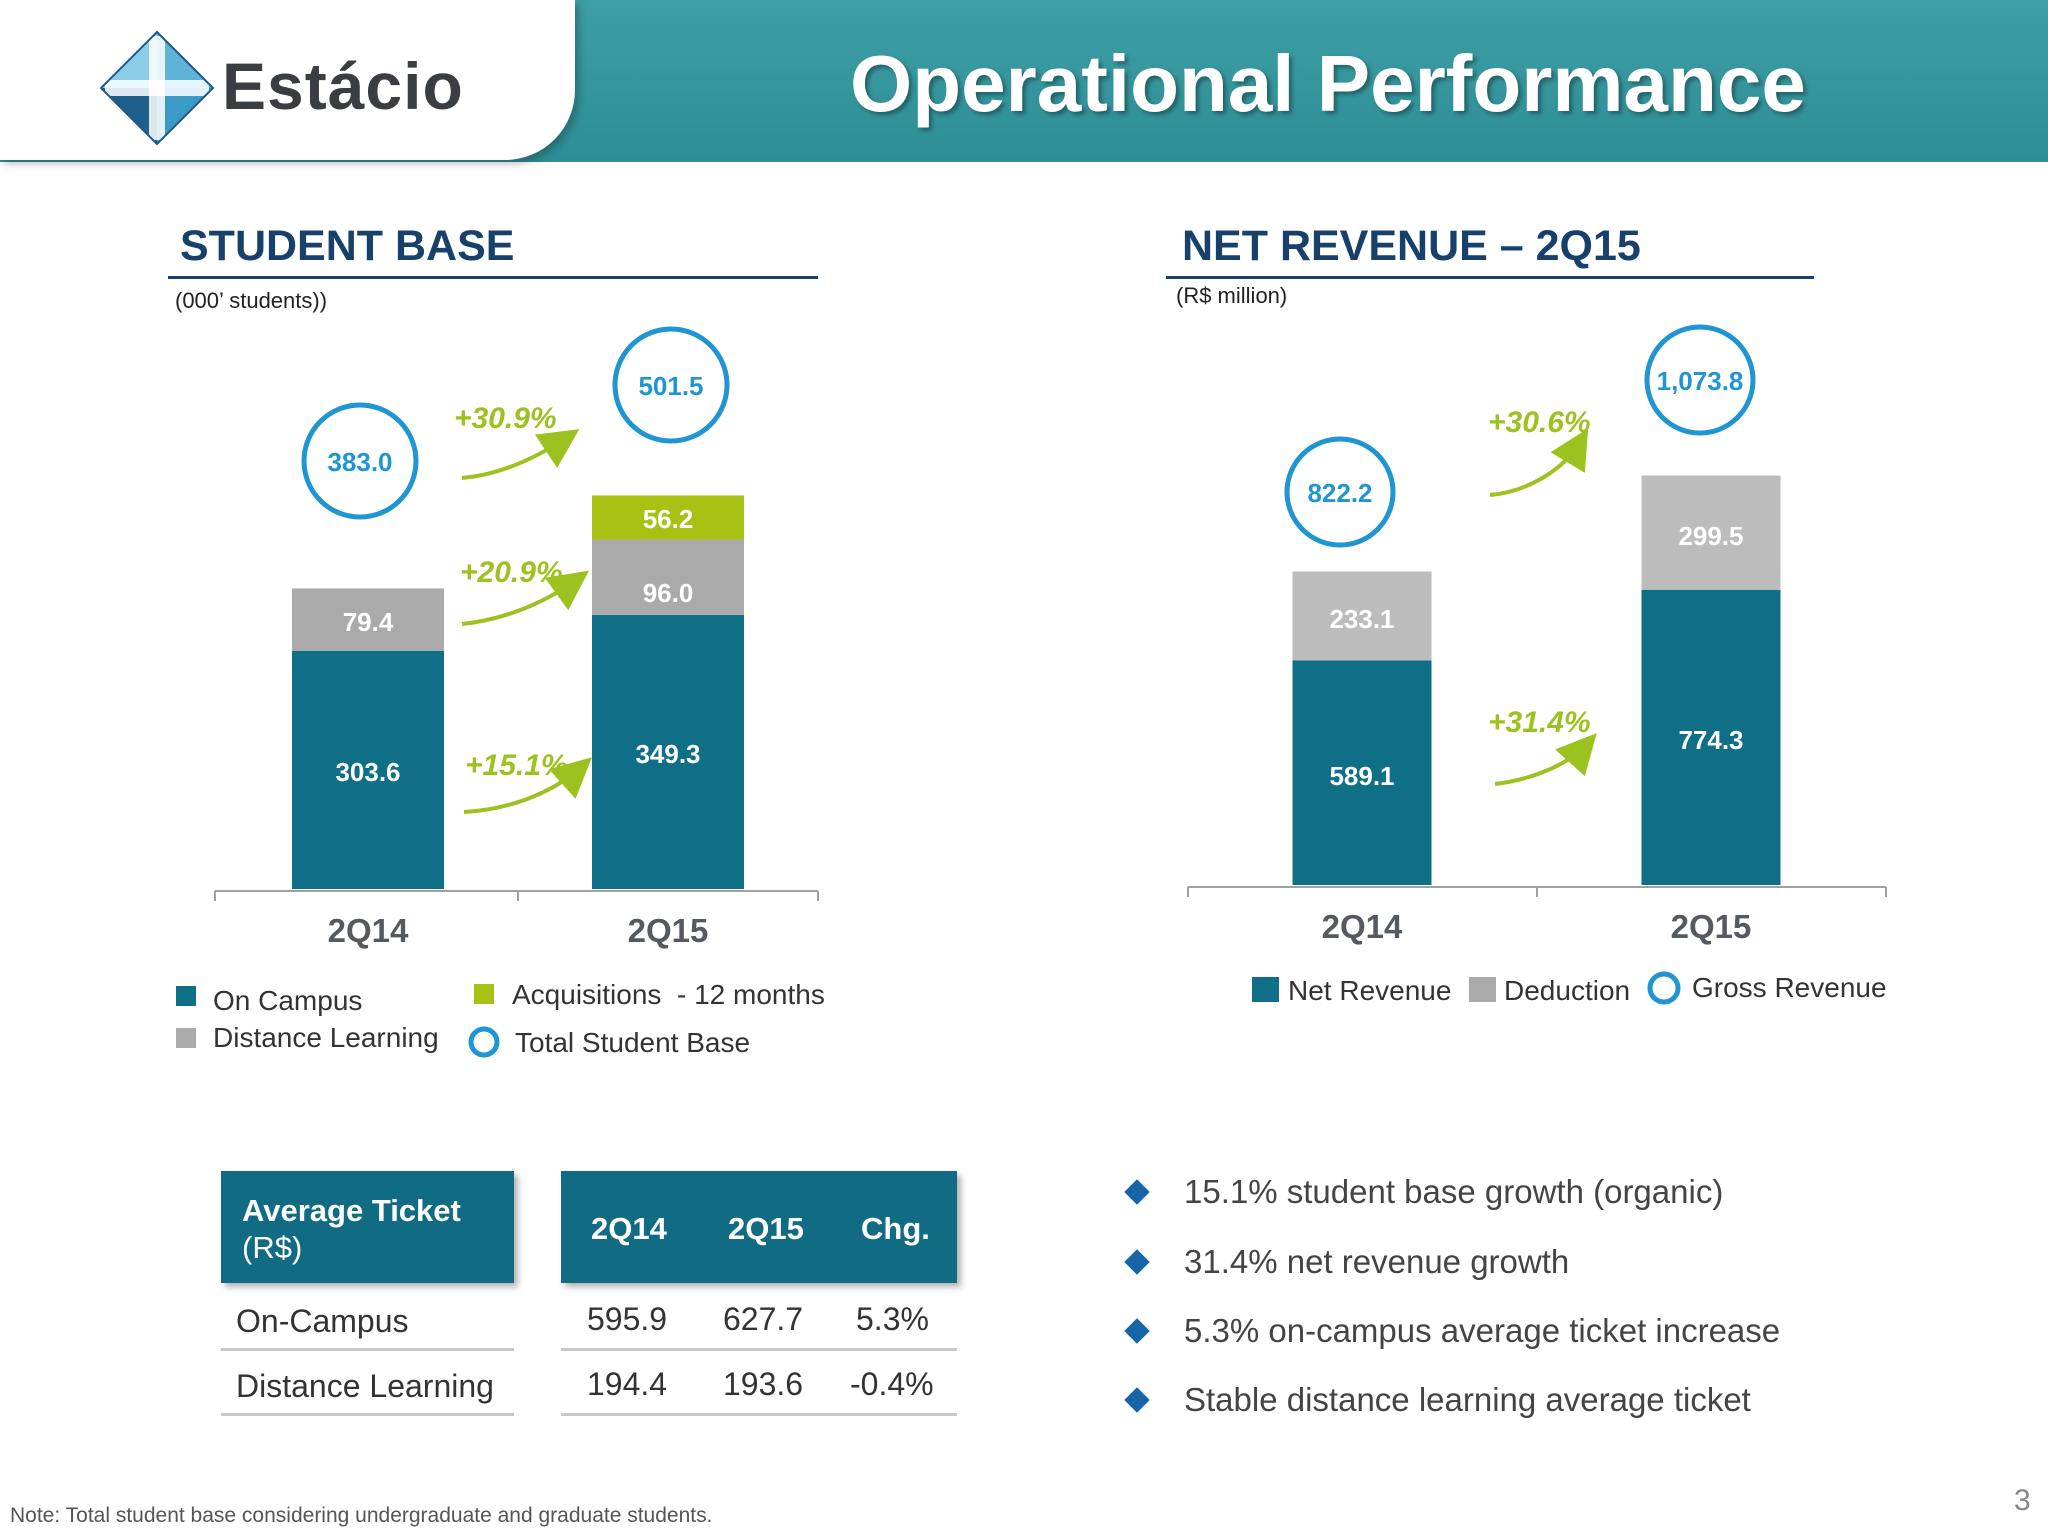 The height and width of the screenshot is (1536, 2048). I want to click on legend-label: Net Revenue, so click(1369, 990).